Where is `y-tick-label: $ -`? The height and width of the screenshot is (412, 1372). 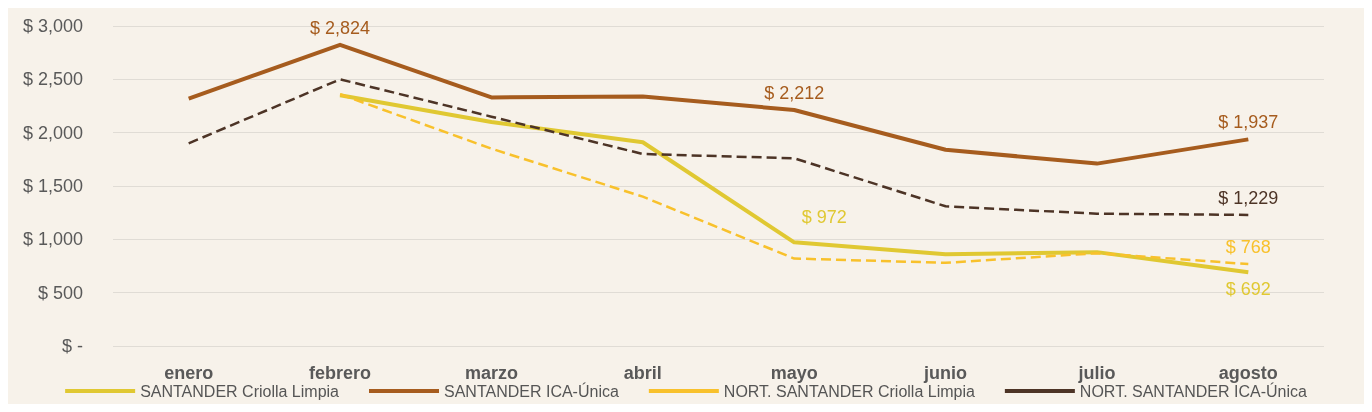
y-tick-label: $ - is located at coordinates (72, 346).